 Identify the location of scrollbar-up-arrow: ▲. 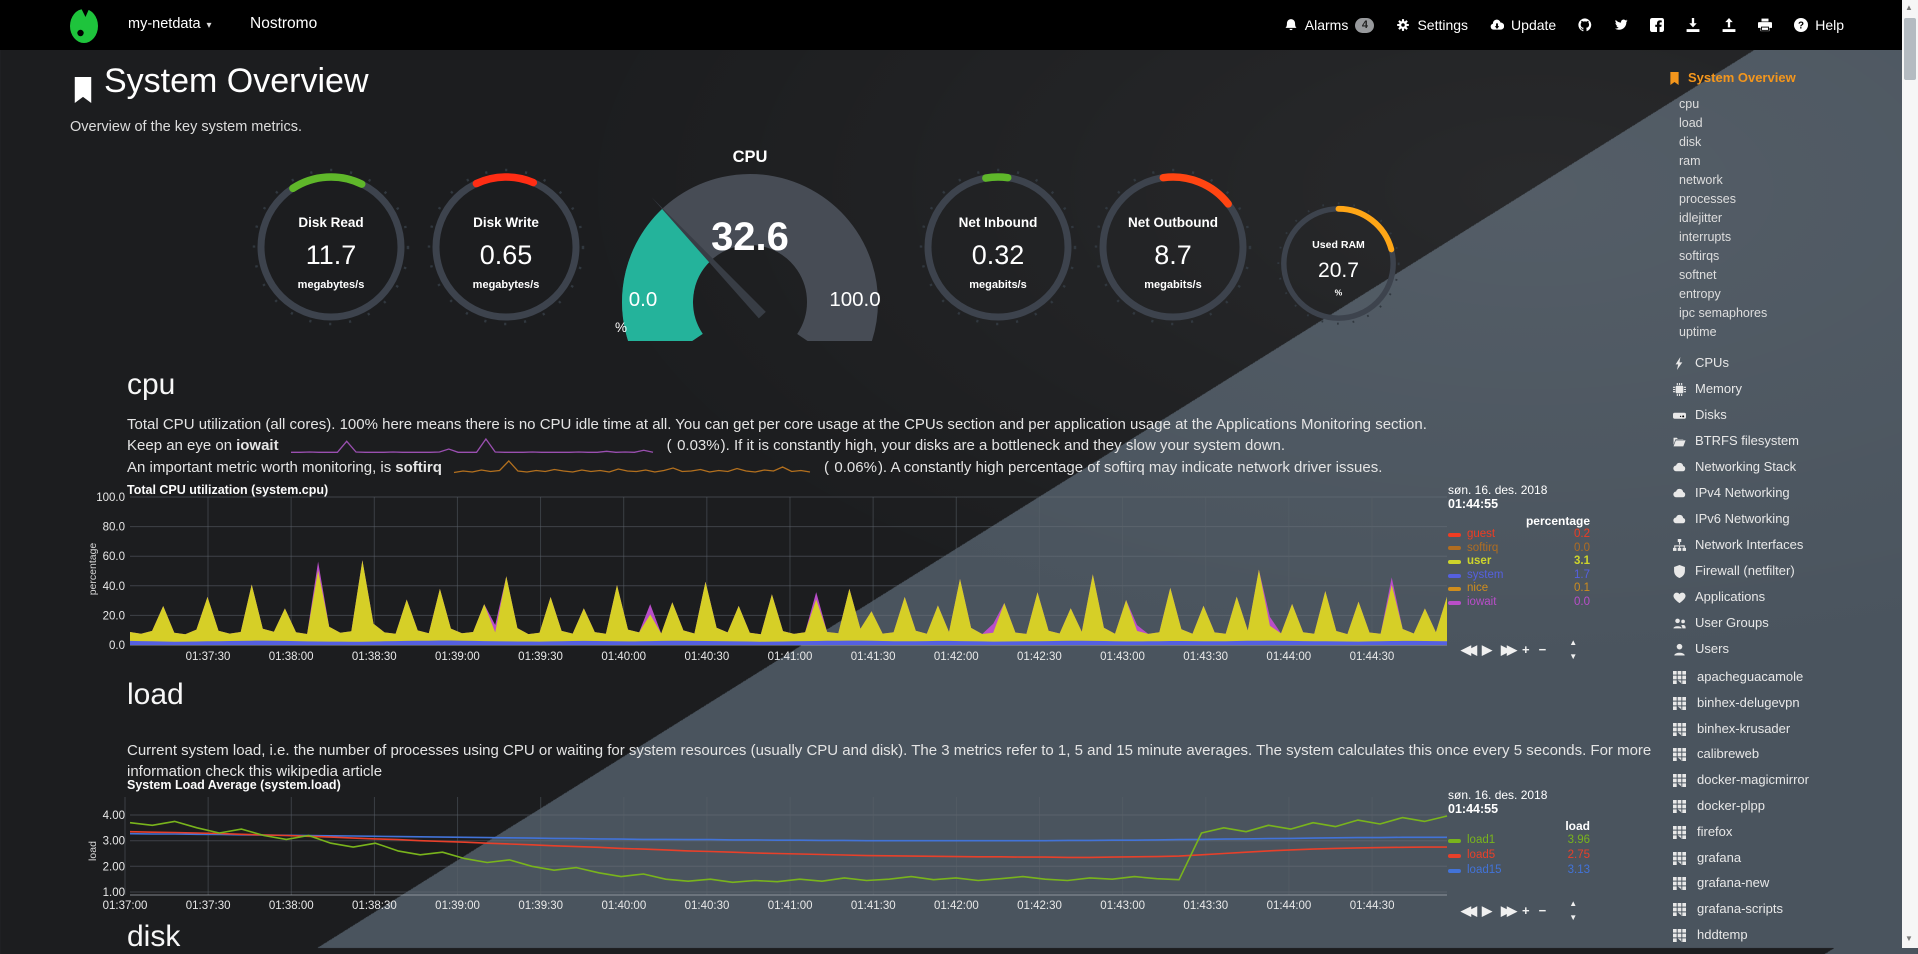
(1909, 7).